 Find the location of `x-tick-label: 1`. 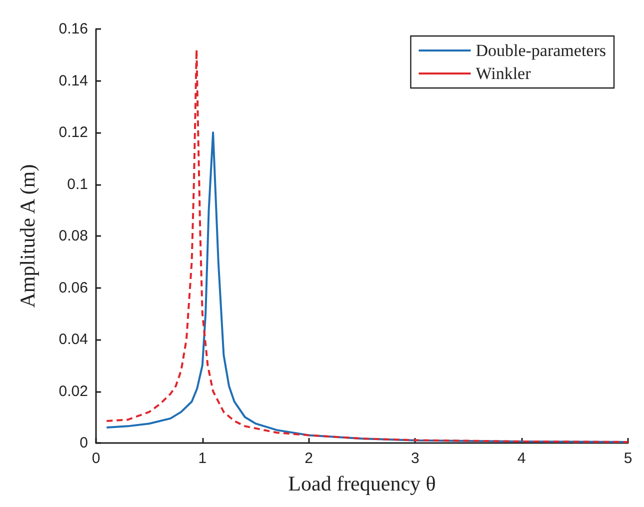

x-tick-label: 1 is located at coordinates (202, 458).